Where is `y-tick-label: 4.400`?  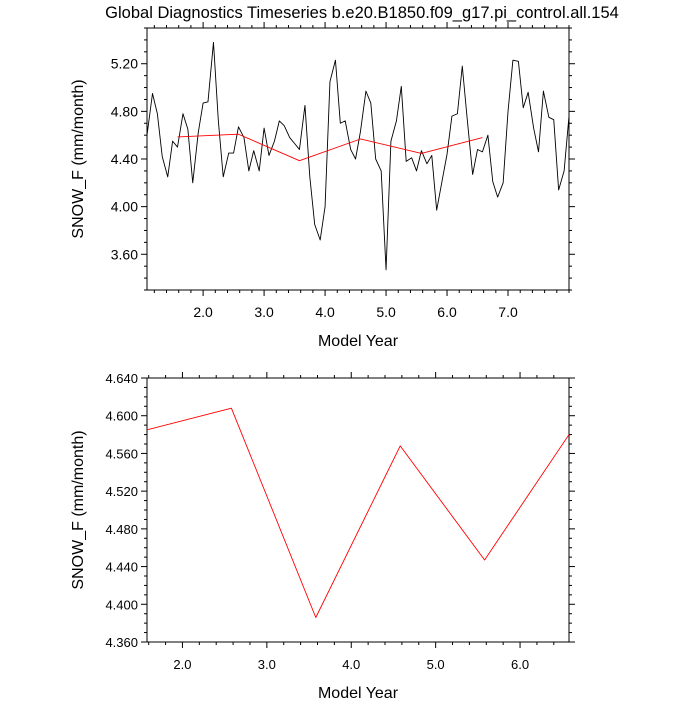
y-tick-label: 4.400 is located at coordinates (121, 604).